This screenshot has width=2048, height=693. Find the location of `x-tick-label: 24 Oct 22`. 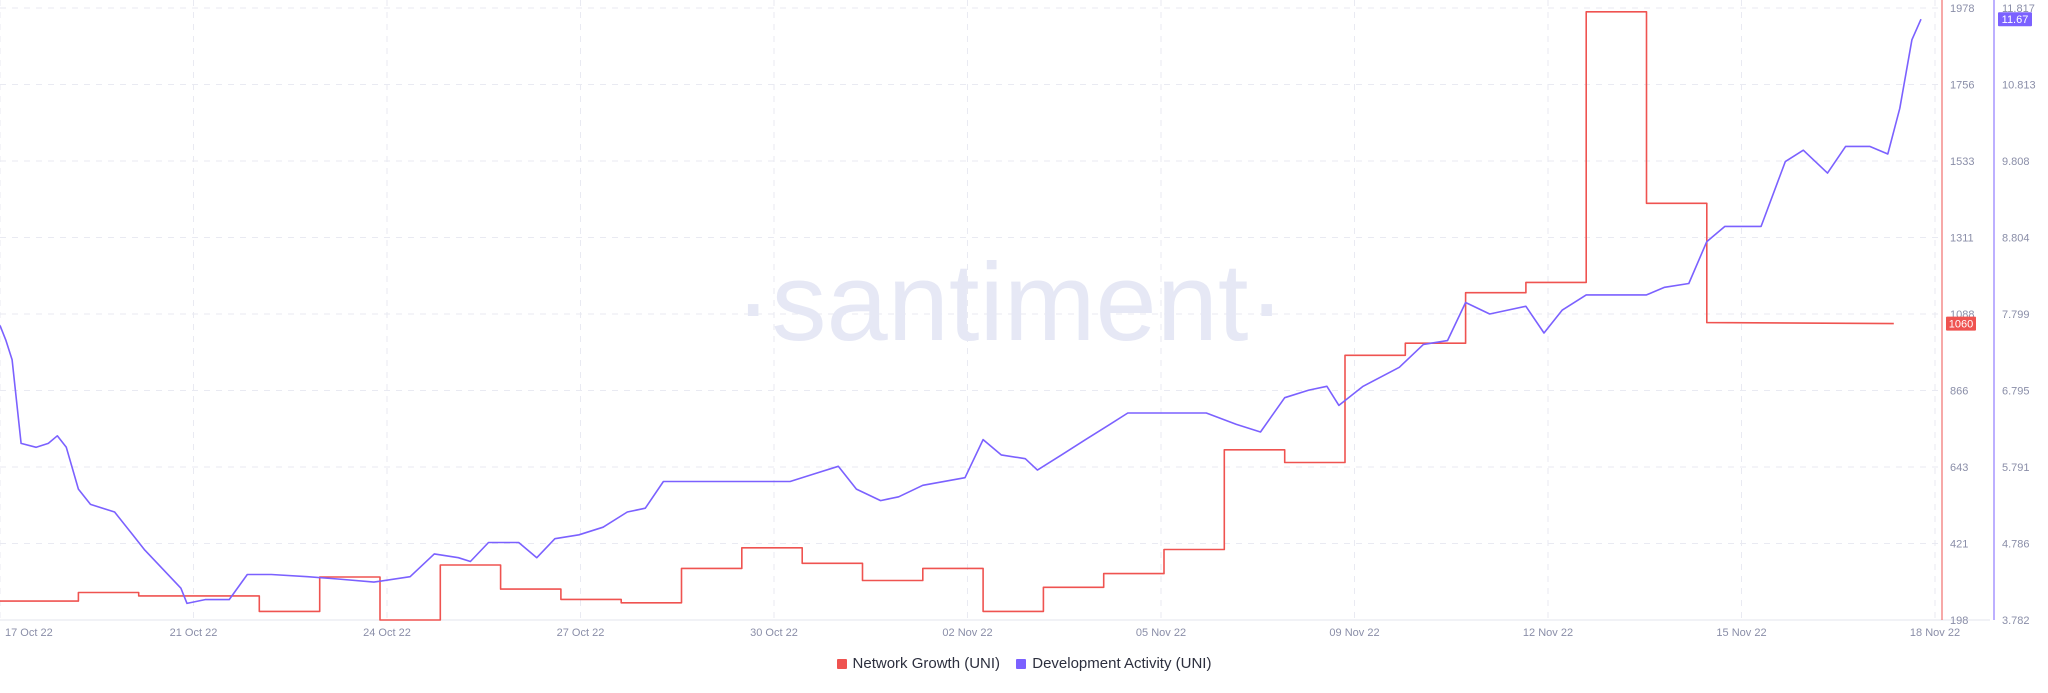

x-tick-label: 24 Oct 22 is located at coordinates (387, 633).